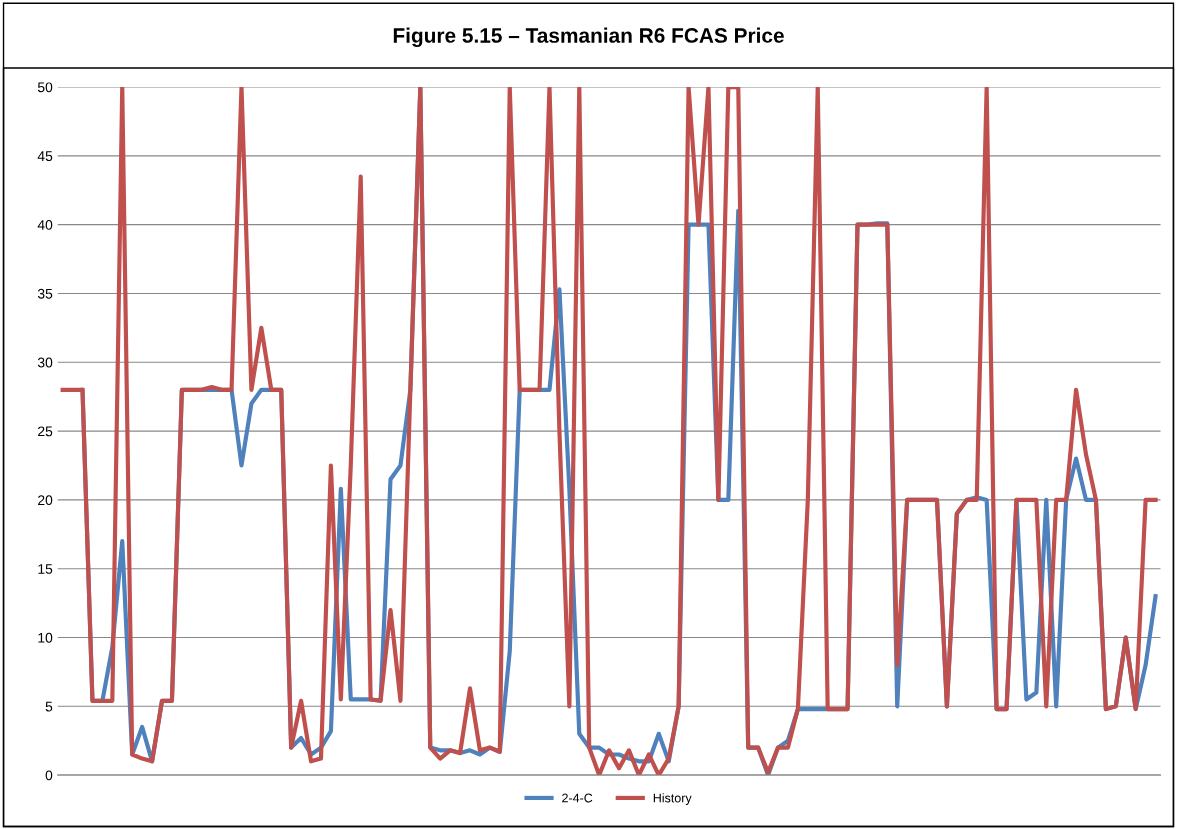 The width and height of the screenshot is (1177, 829). What do you see at coordinates (45, 431) in the screenshot?
I see `y-tick-label: 25` at bounding box center [45, 431].